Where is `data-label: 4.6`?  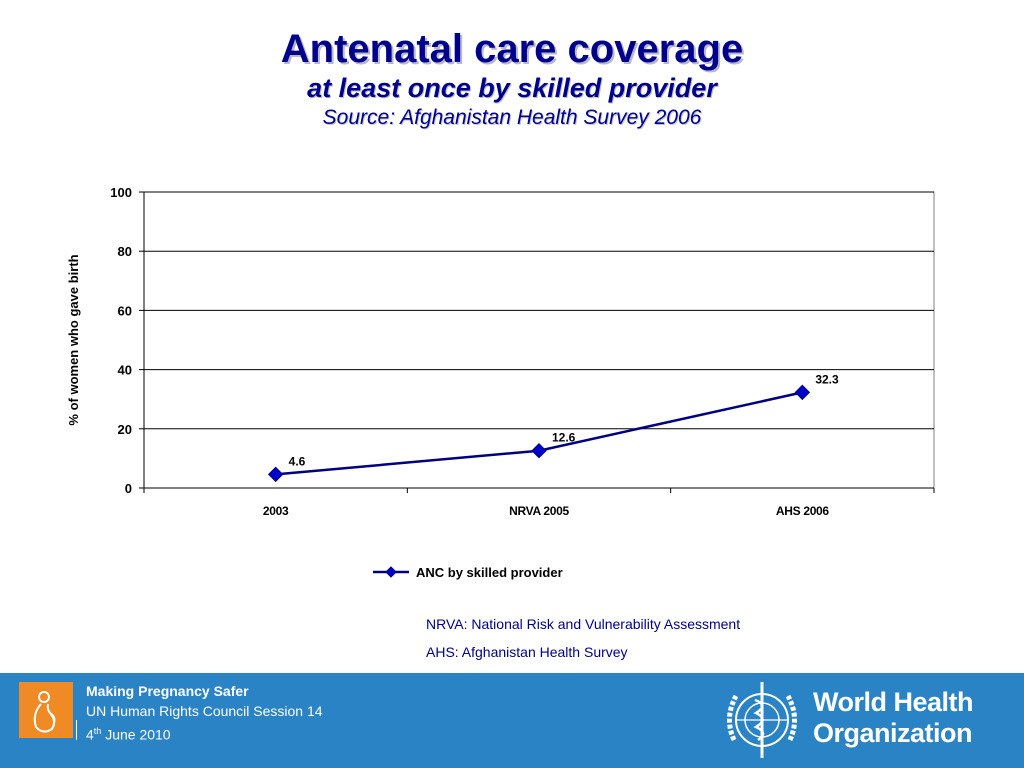
data-label: 4.6 is located at coordinates (297, 461).